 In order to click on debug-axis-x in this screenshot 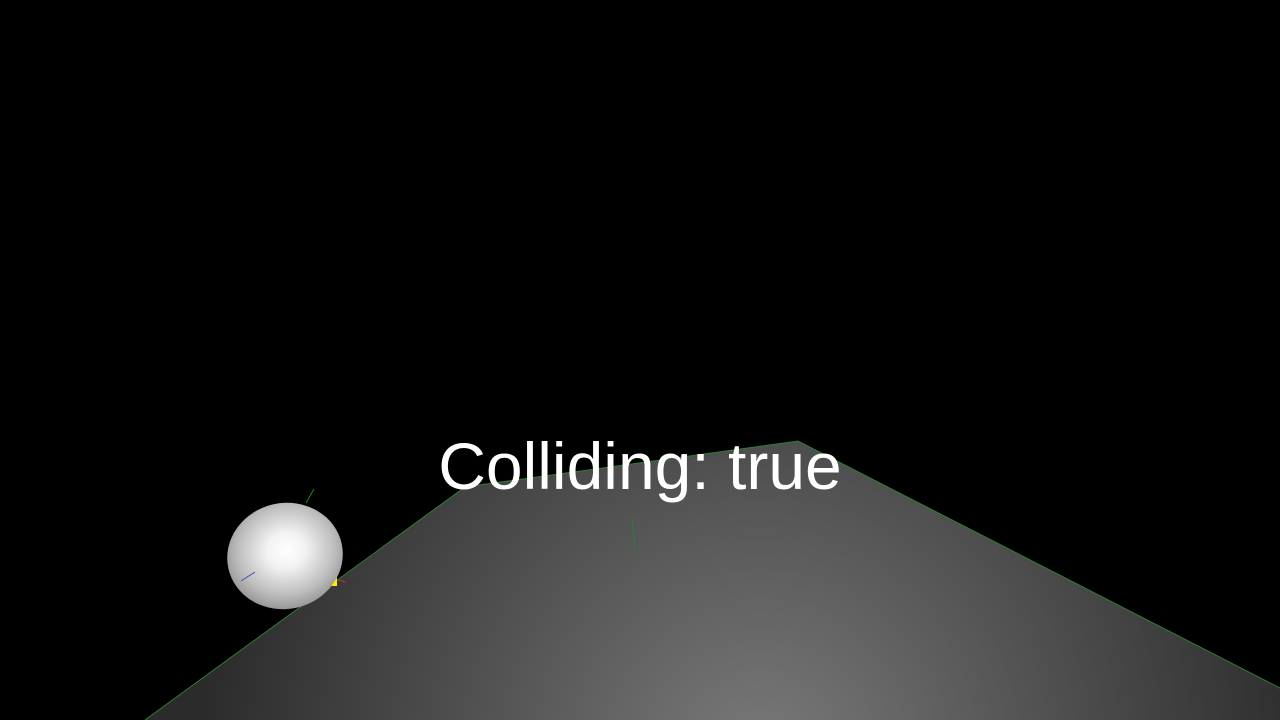, I will do `click(342, 581)`.